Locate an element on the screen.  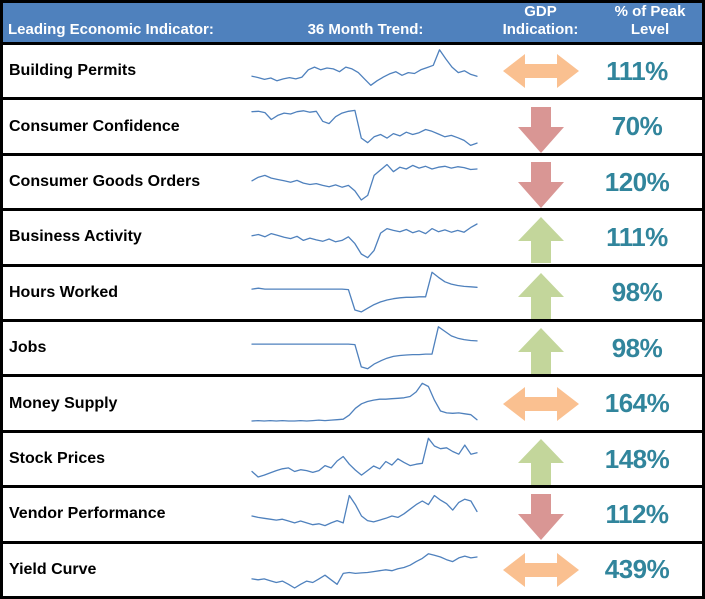
indicator-label: Consumer Confidence is located at coordinates (94, 126).